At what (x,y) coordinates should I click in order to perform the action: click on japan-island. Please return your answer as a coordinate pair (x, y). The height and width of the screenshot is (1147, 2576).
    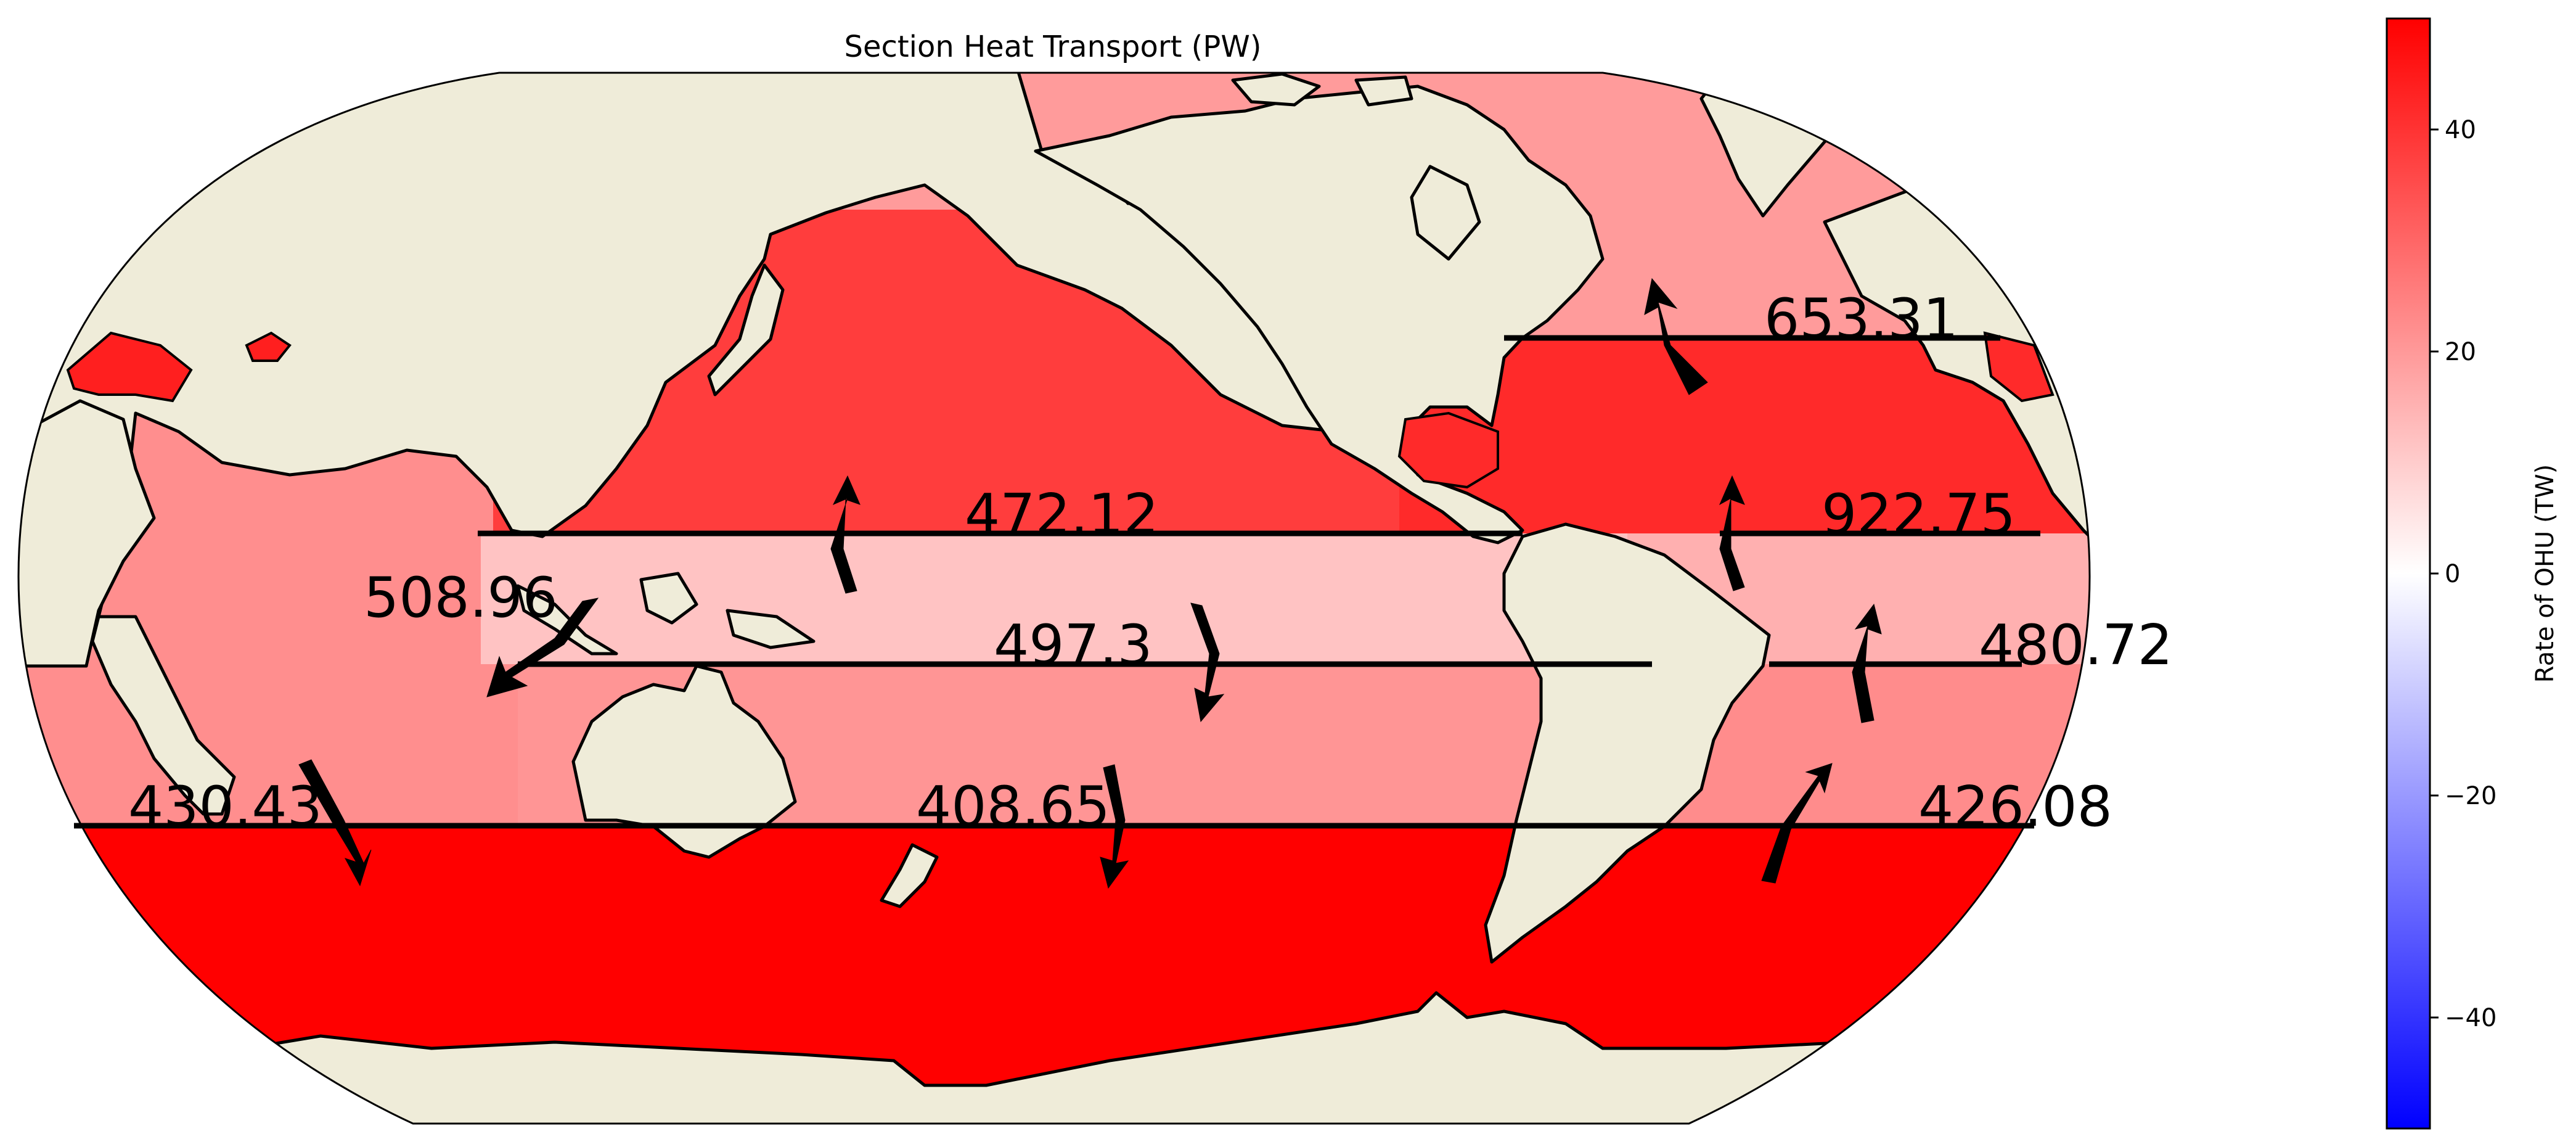
    Looking at the image, I should click on (746, 330).